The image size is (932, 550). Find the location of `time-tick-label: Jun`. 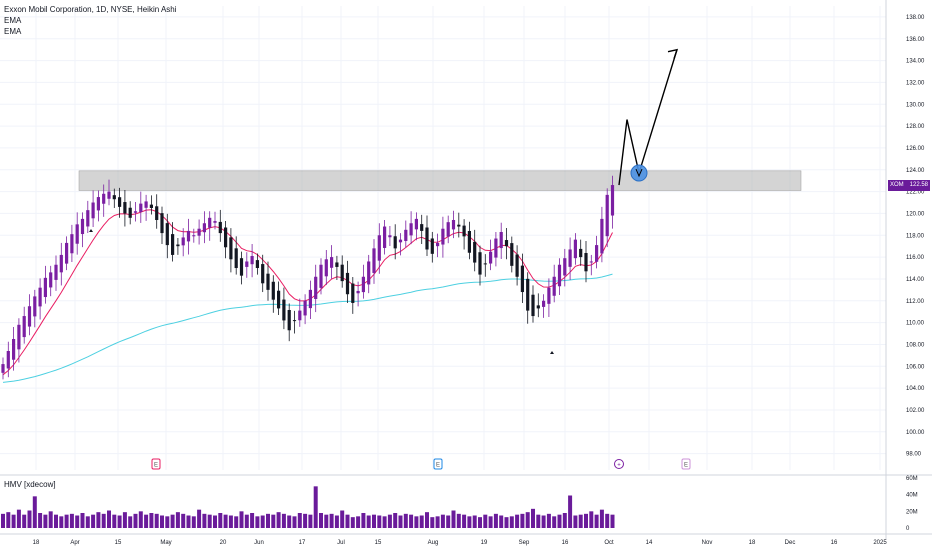

time-tick-label: Jun is located at coordinates (259, 543).